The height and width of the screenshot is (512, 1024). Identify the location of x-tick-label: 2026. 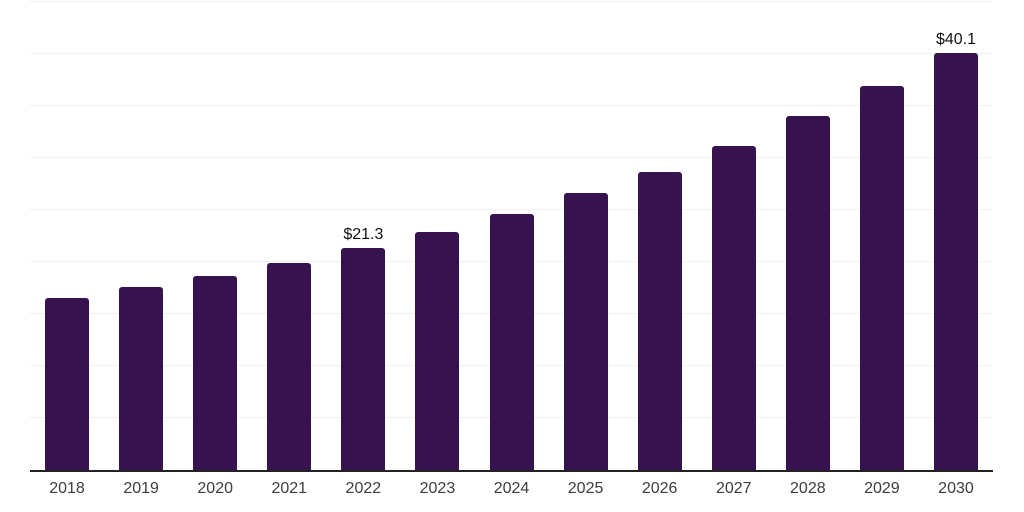
(659, 488).